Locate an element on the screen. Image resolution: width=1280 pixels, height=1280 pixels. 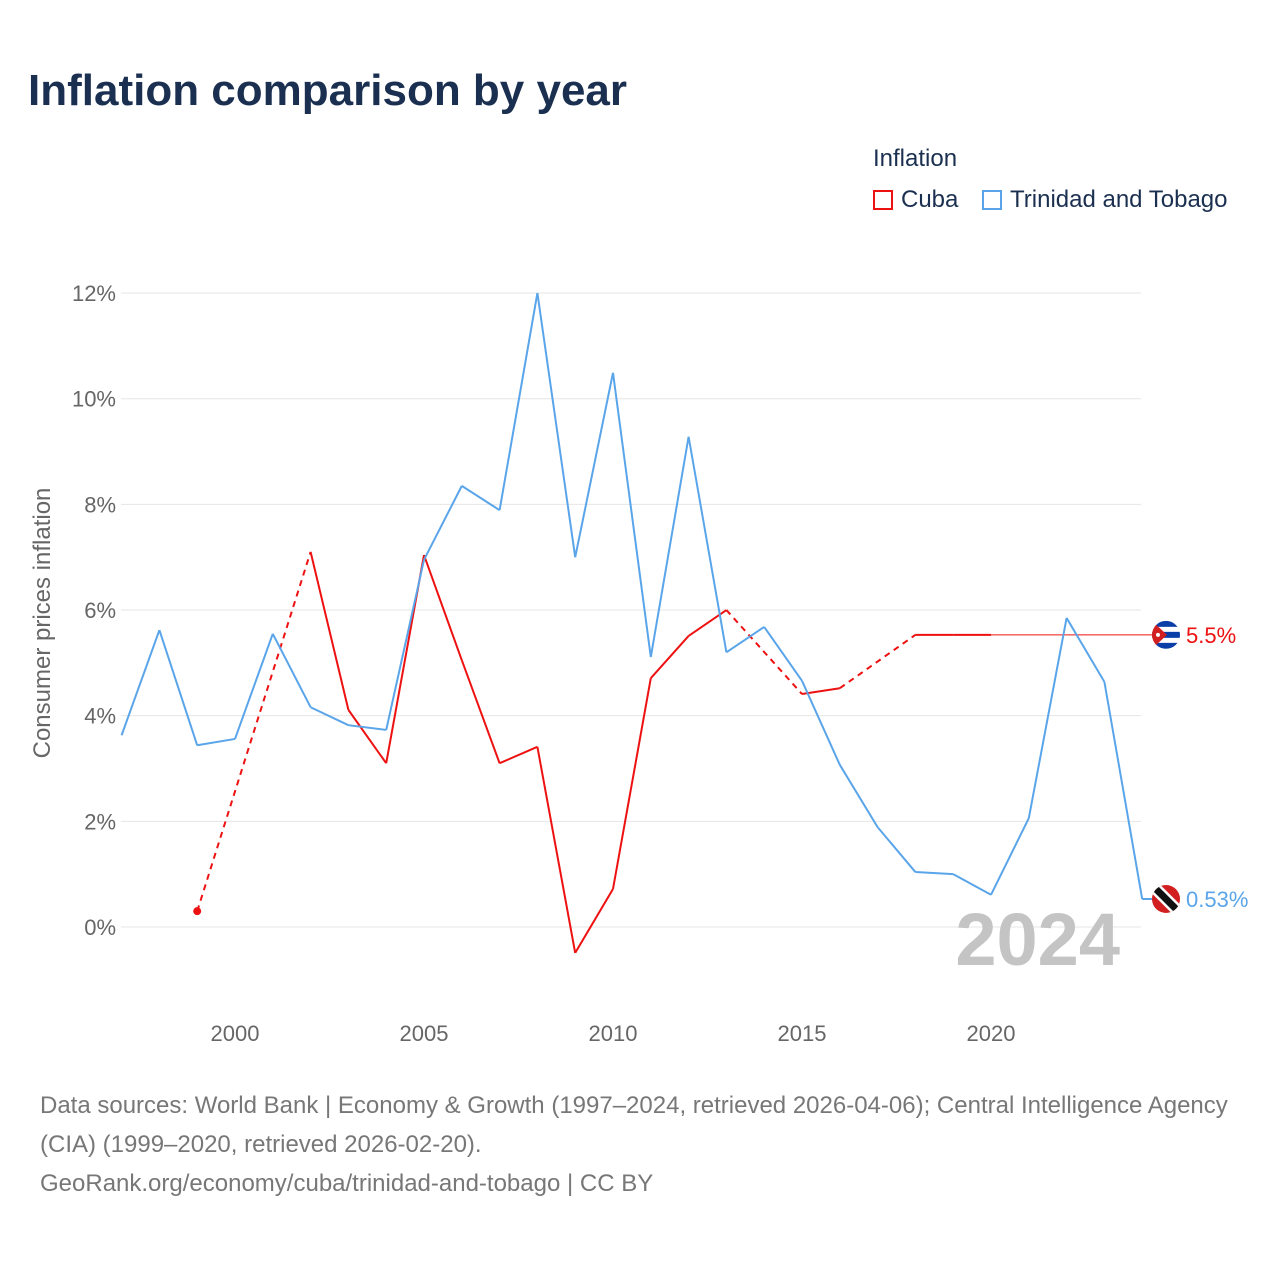
legend-title: Inflation is located at coordinates (915, 158).